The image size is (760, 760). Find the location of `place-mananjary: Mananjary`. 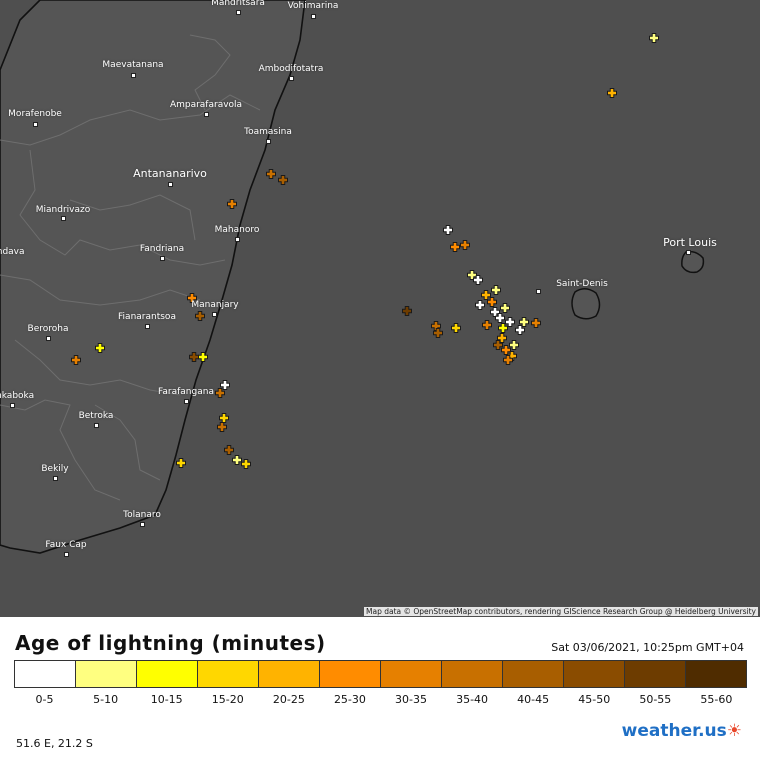

place-mananjary: Mananjary is located at coordinates (215, 305).